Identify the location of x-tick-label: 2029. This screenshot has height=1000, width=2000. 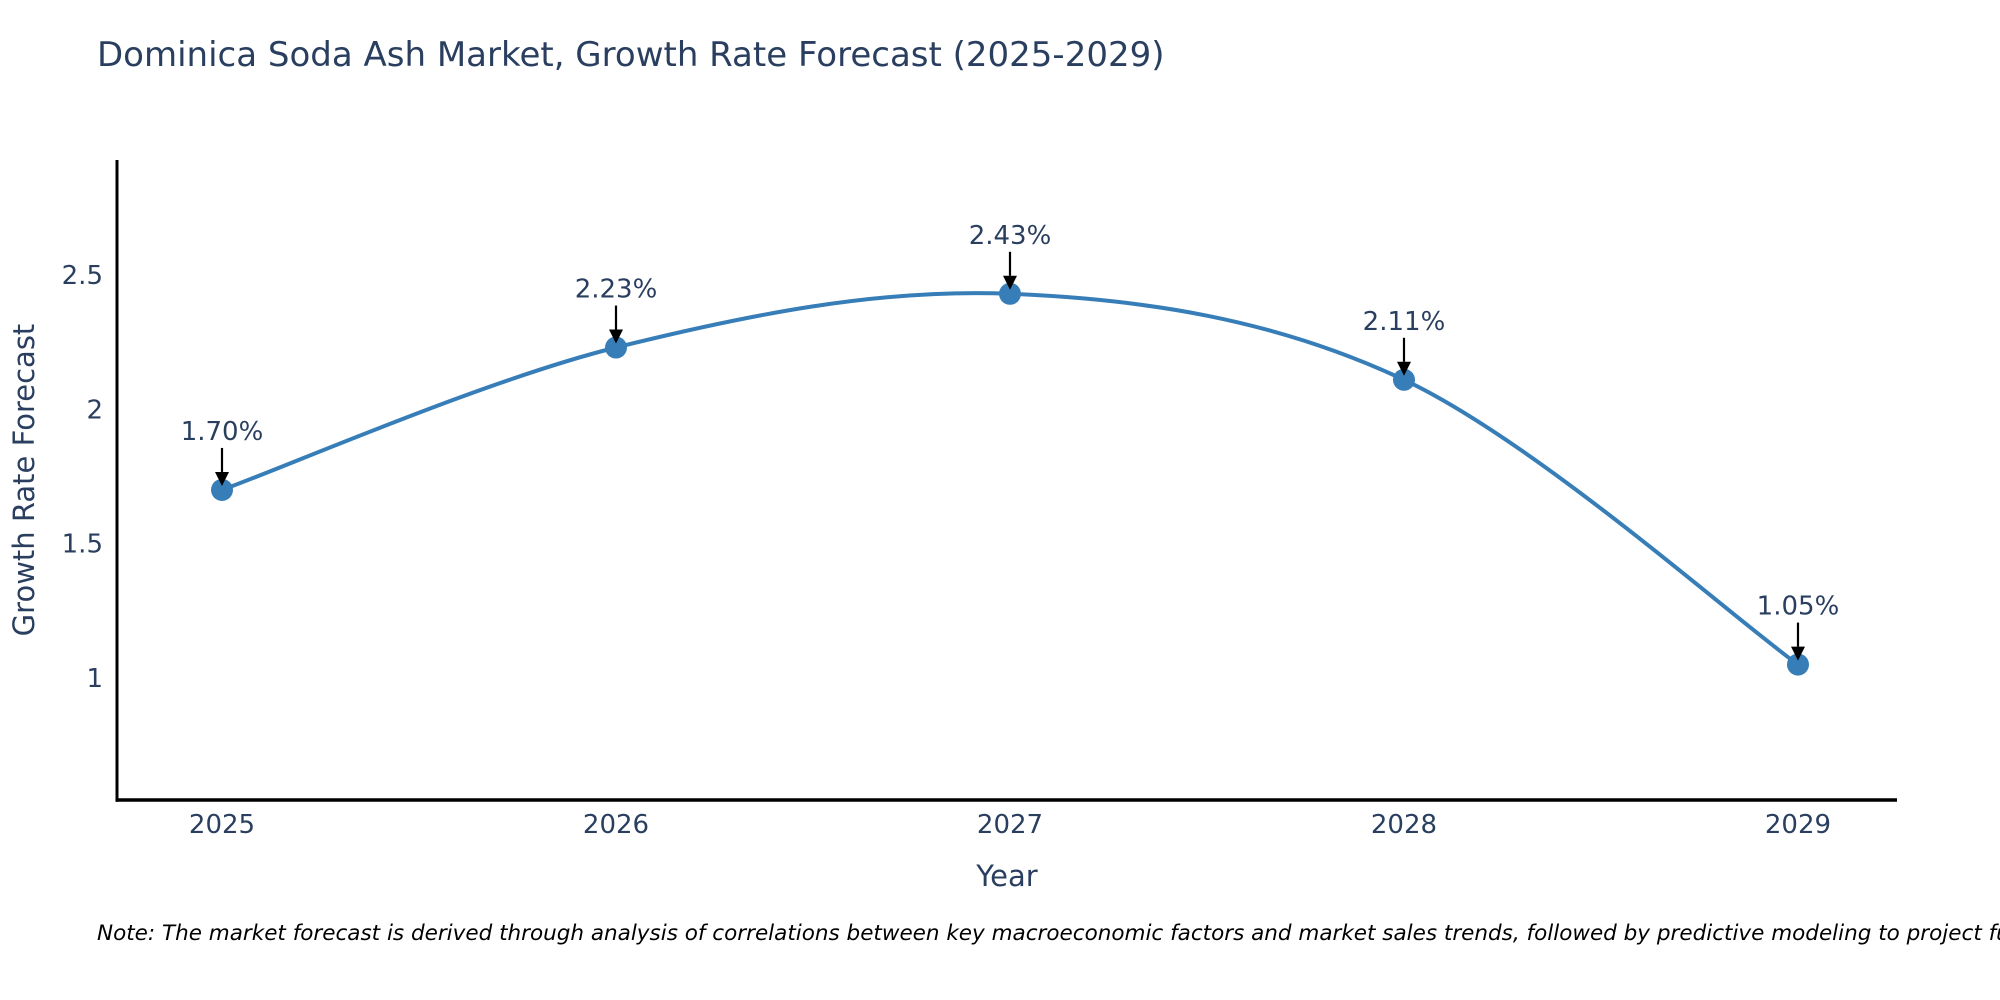
(1798, 825).